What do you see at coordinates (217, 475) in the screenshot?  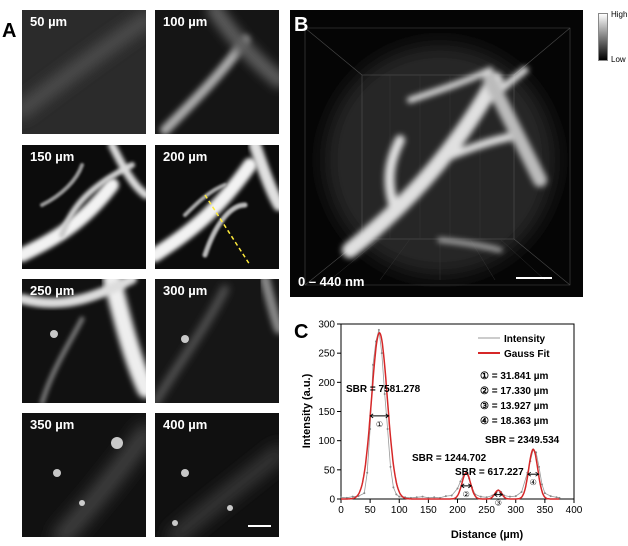 I see `depth-tile: 400 µm` at bounding box center [217, 475].